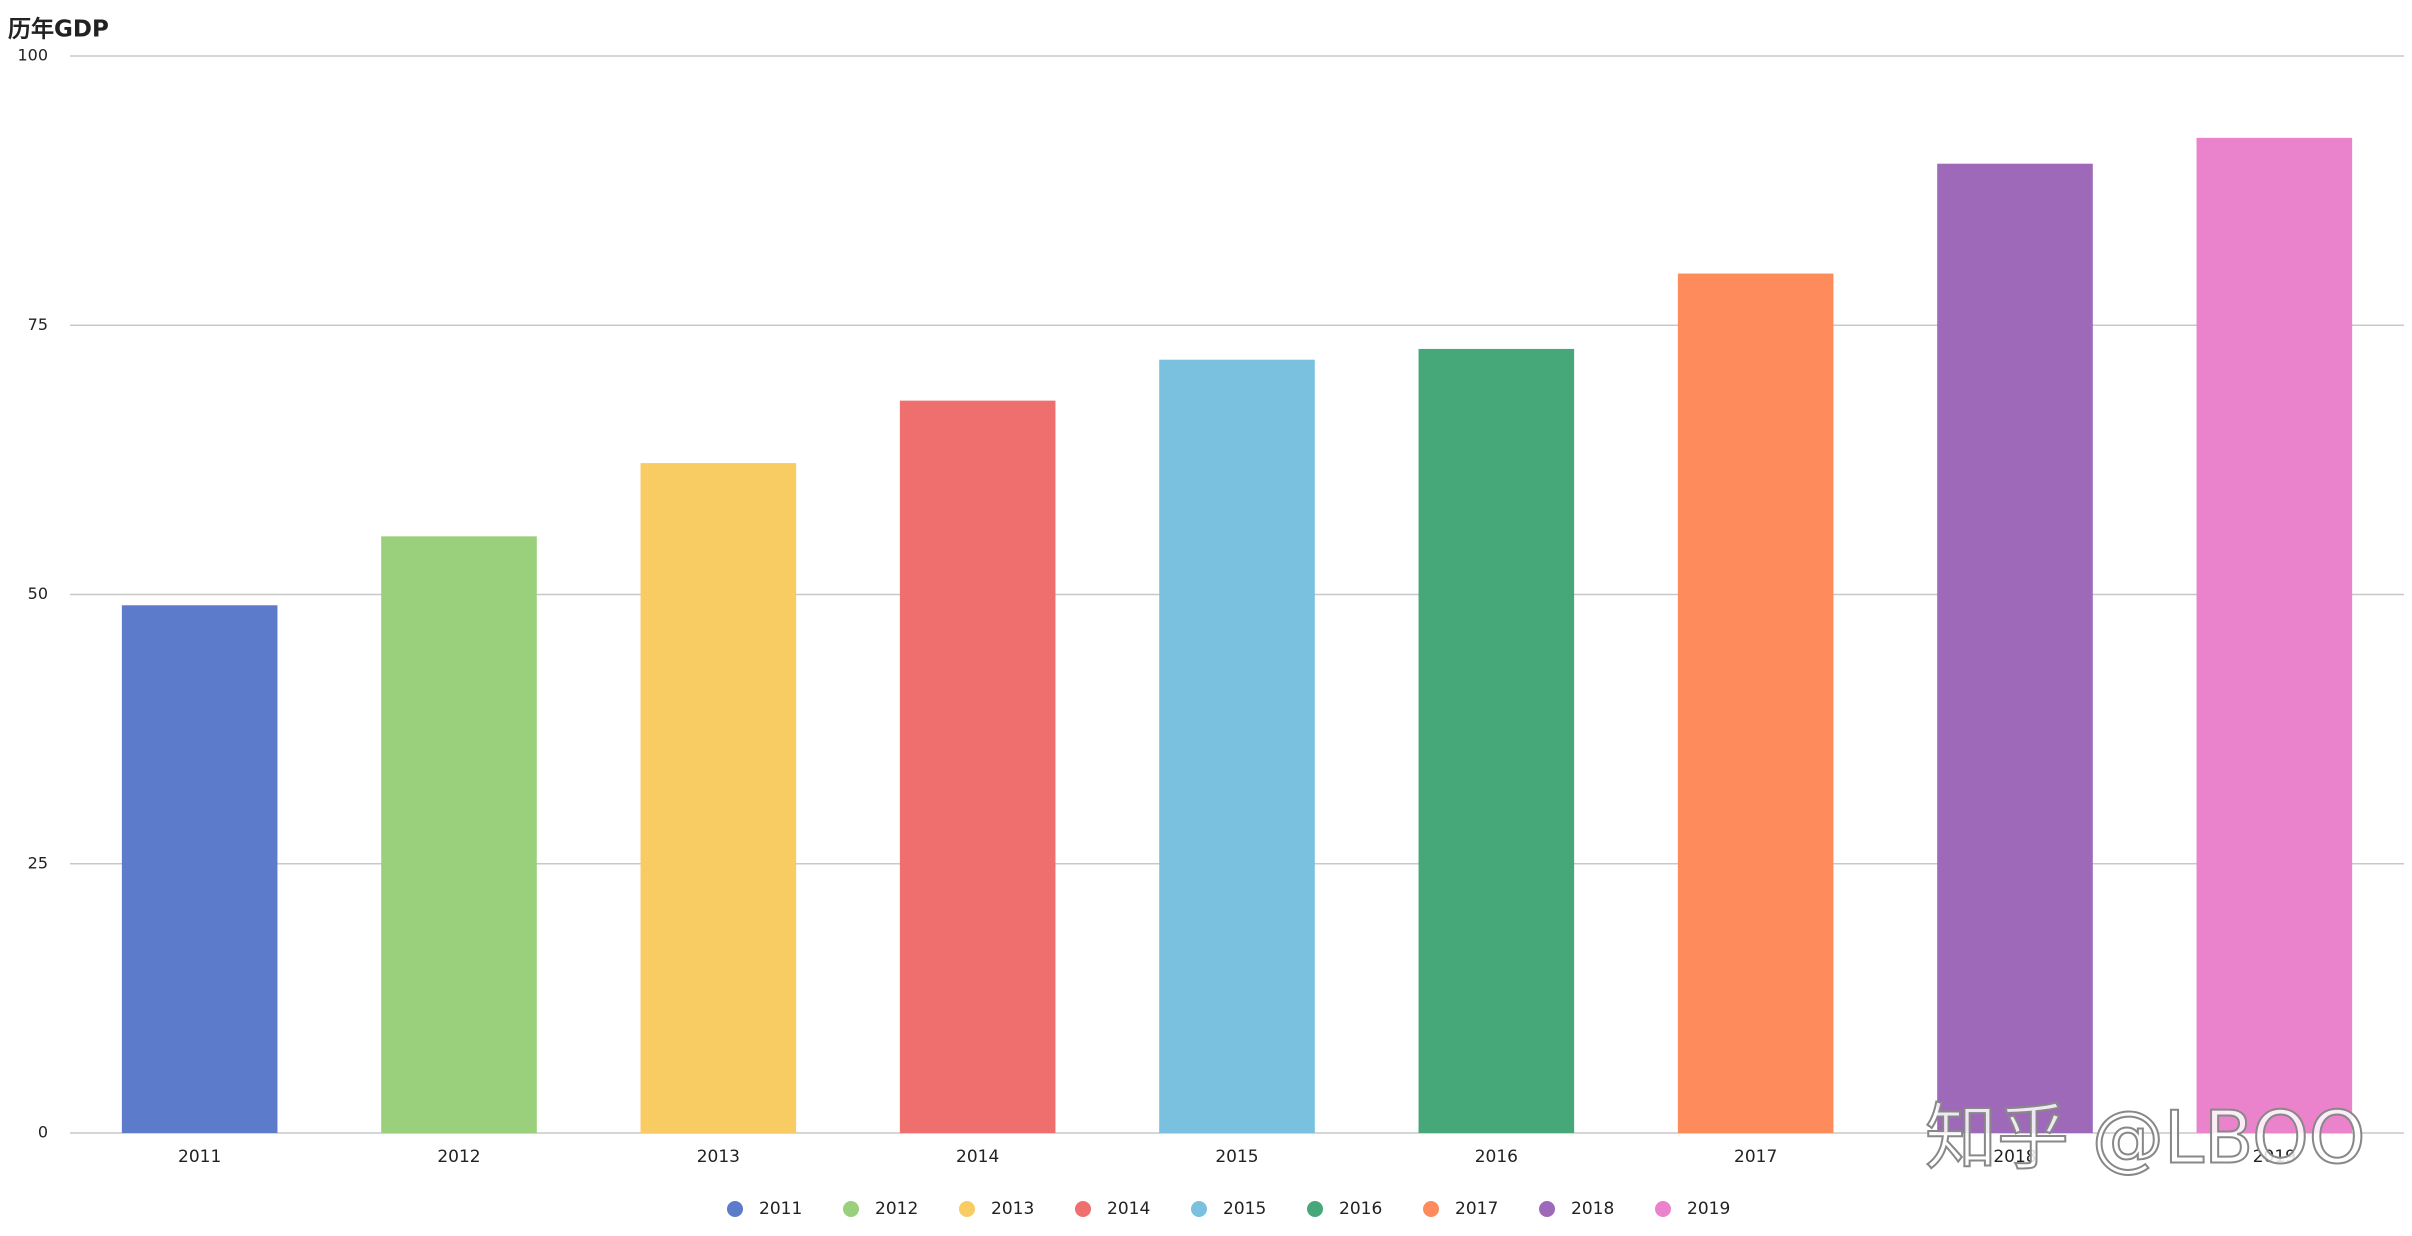 Image resolution: width=2412 pixels, height=1236 pixels. I want to click on x-tick-label: 2019, so click(2274, 1157).